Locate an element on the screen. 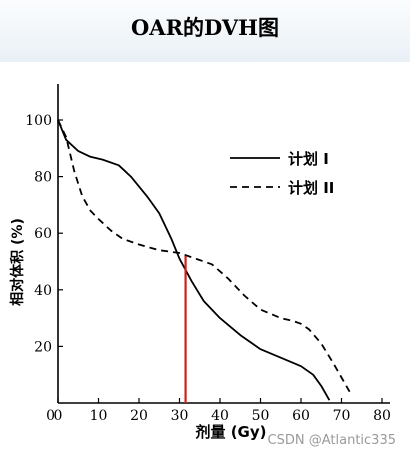  legend-label-1: 计划 I is located at coordinates (308, 159).